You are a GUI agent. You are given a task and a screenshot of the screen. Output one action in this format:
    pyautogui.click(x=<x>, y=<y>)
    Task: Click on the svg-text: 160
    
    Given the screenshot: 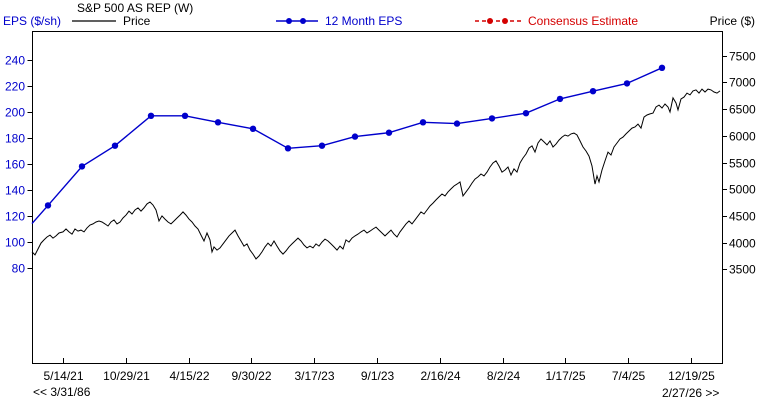 What is the action you would take?
    pyautogui.click(x=15, y=165)
    